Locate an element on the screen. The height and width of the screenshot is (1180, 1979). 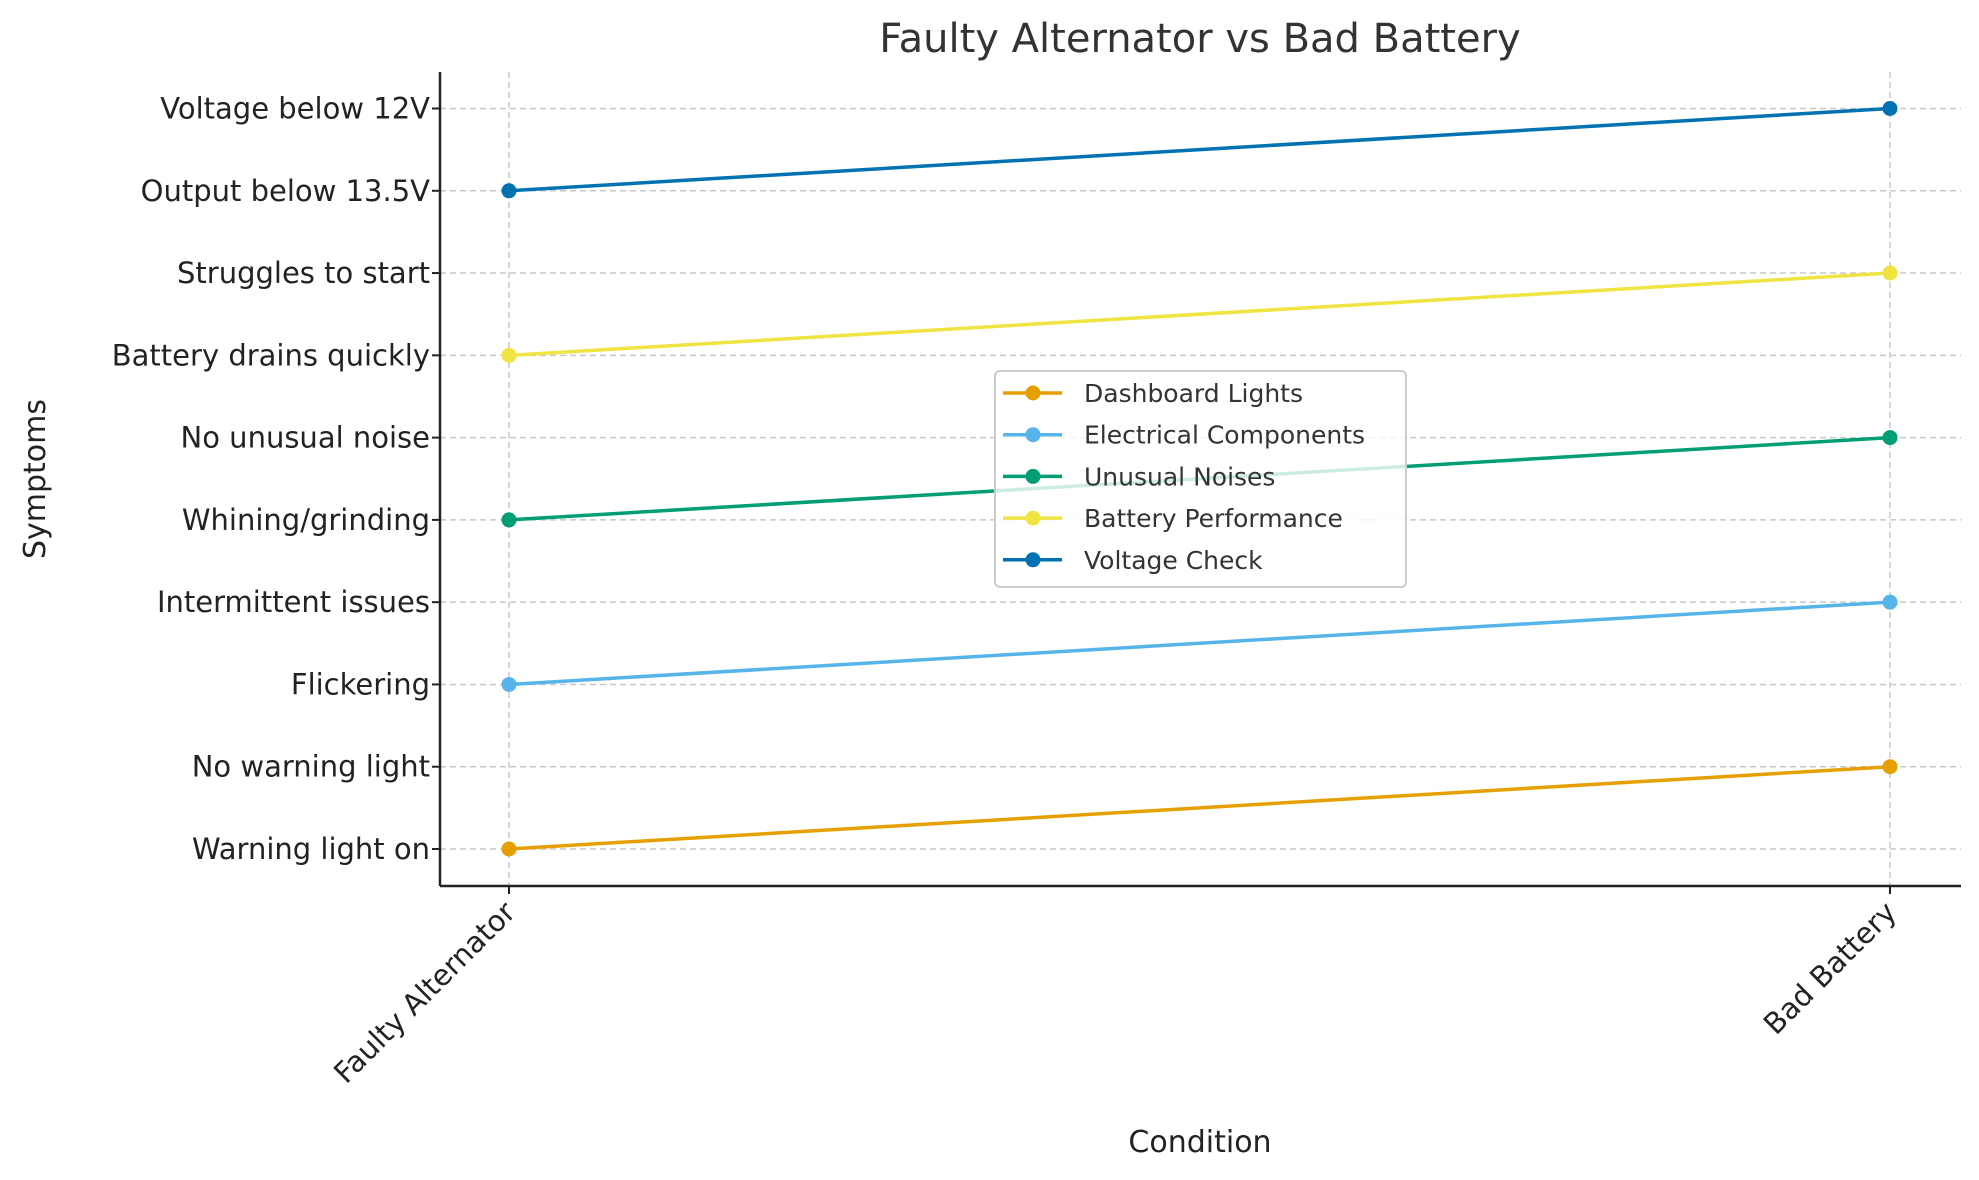
y-axis-label: Symptoms is located at coordinates (35, 479).